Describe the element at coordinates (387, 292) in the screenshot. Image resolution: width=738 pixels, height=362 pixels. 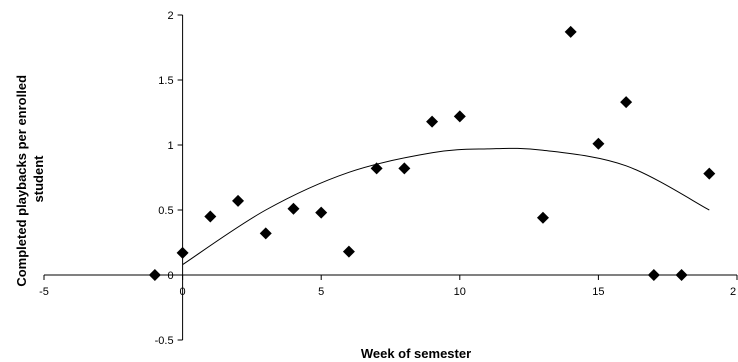
I see `x-tick-labels: -5 0 5 10 15 2` at that location.